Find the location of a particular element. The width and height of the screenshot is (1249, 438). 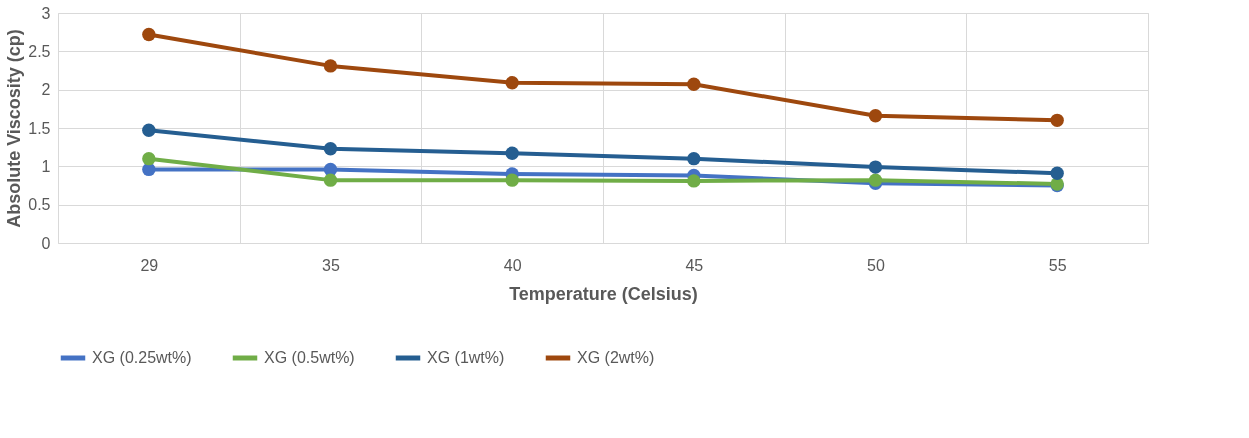

legend-label: XG (0.25wt%) is located at coordinates (142, 357).